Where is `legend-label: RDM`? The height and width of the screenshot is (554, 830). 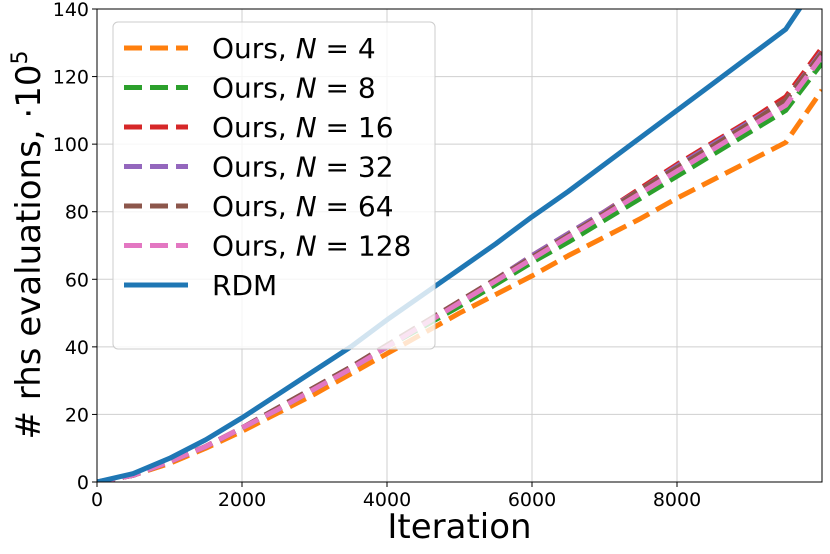
legend-label: RDM is located at coordinates (244, 285).